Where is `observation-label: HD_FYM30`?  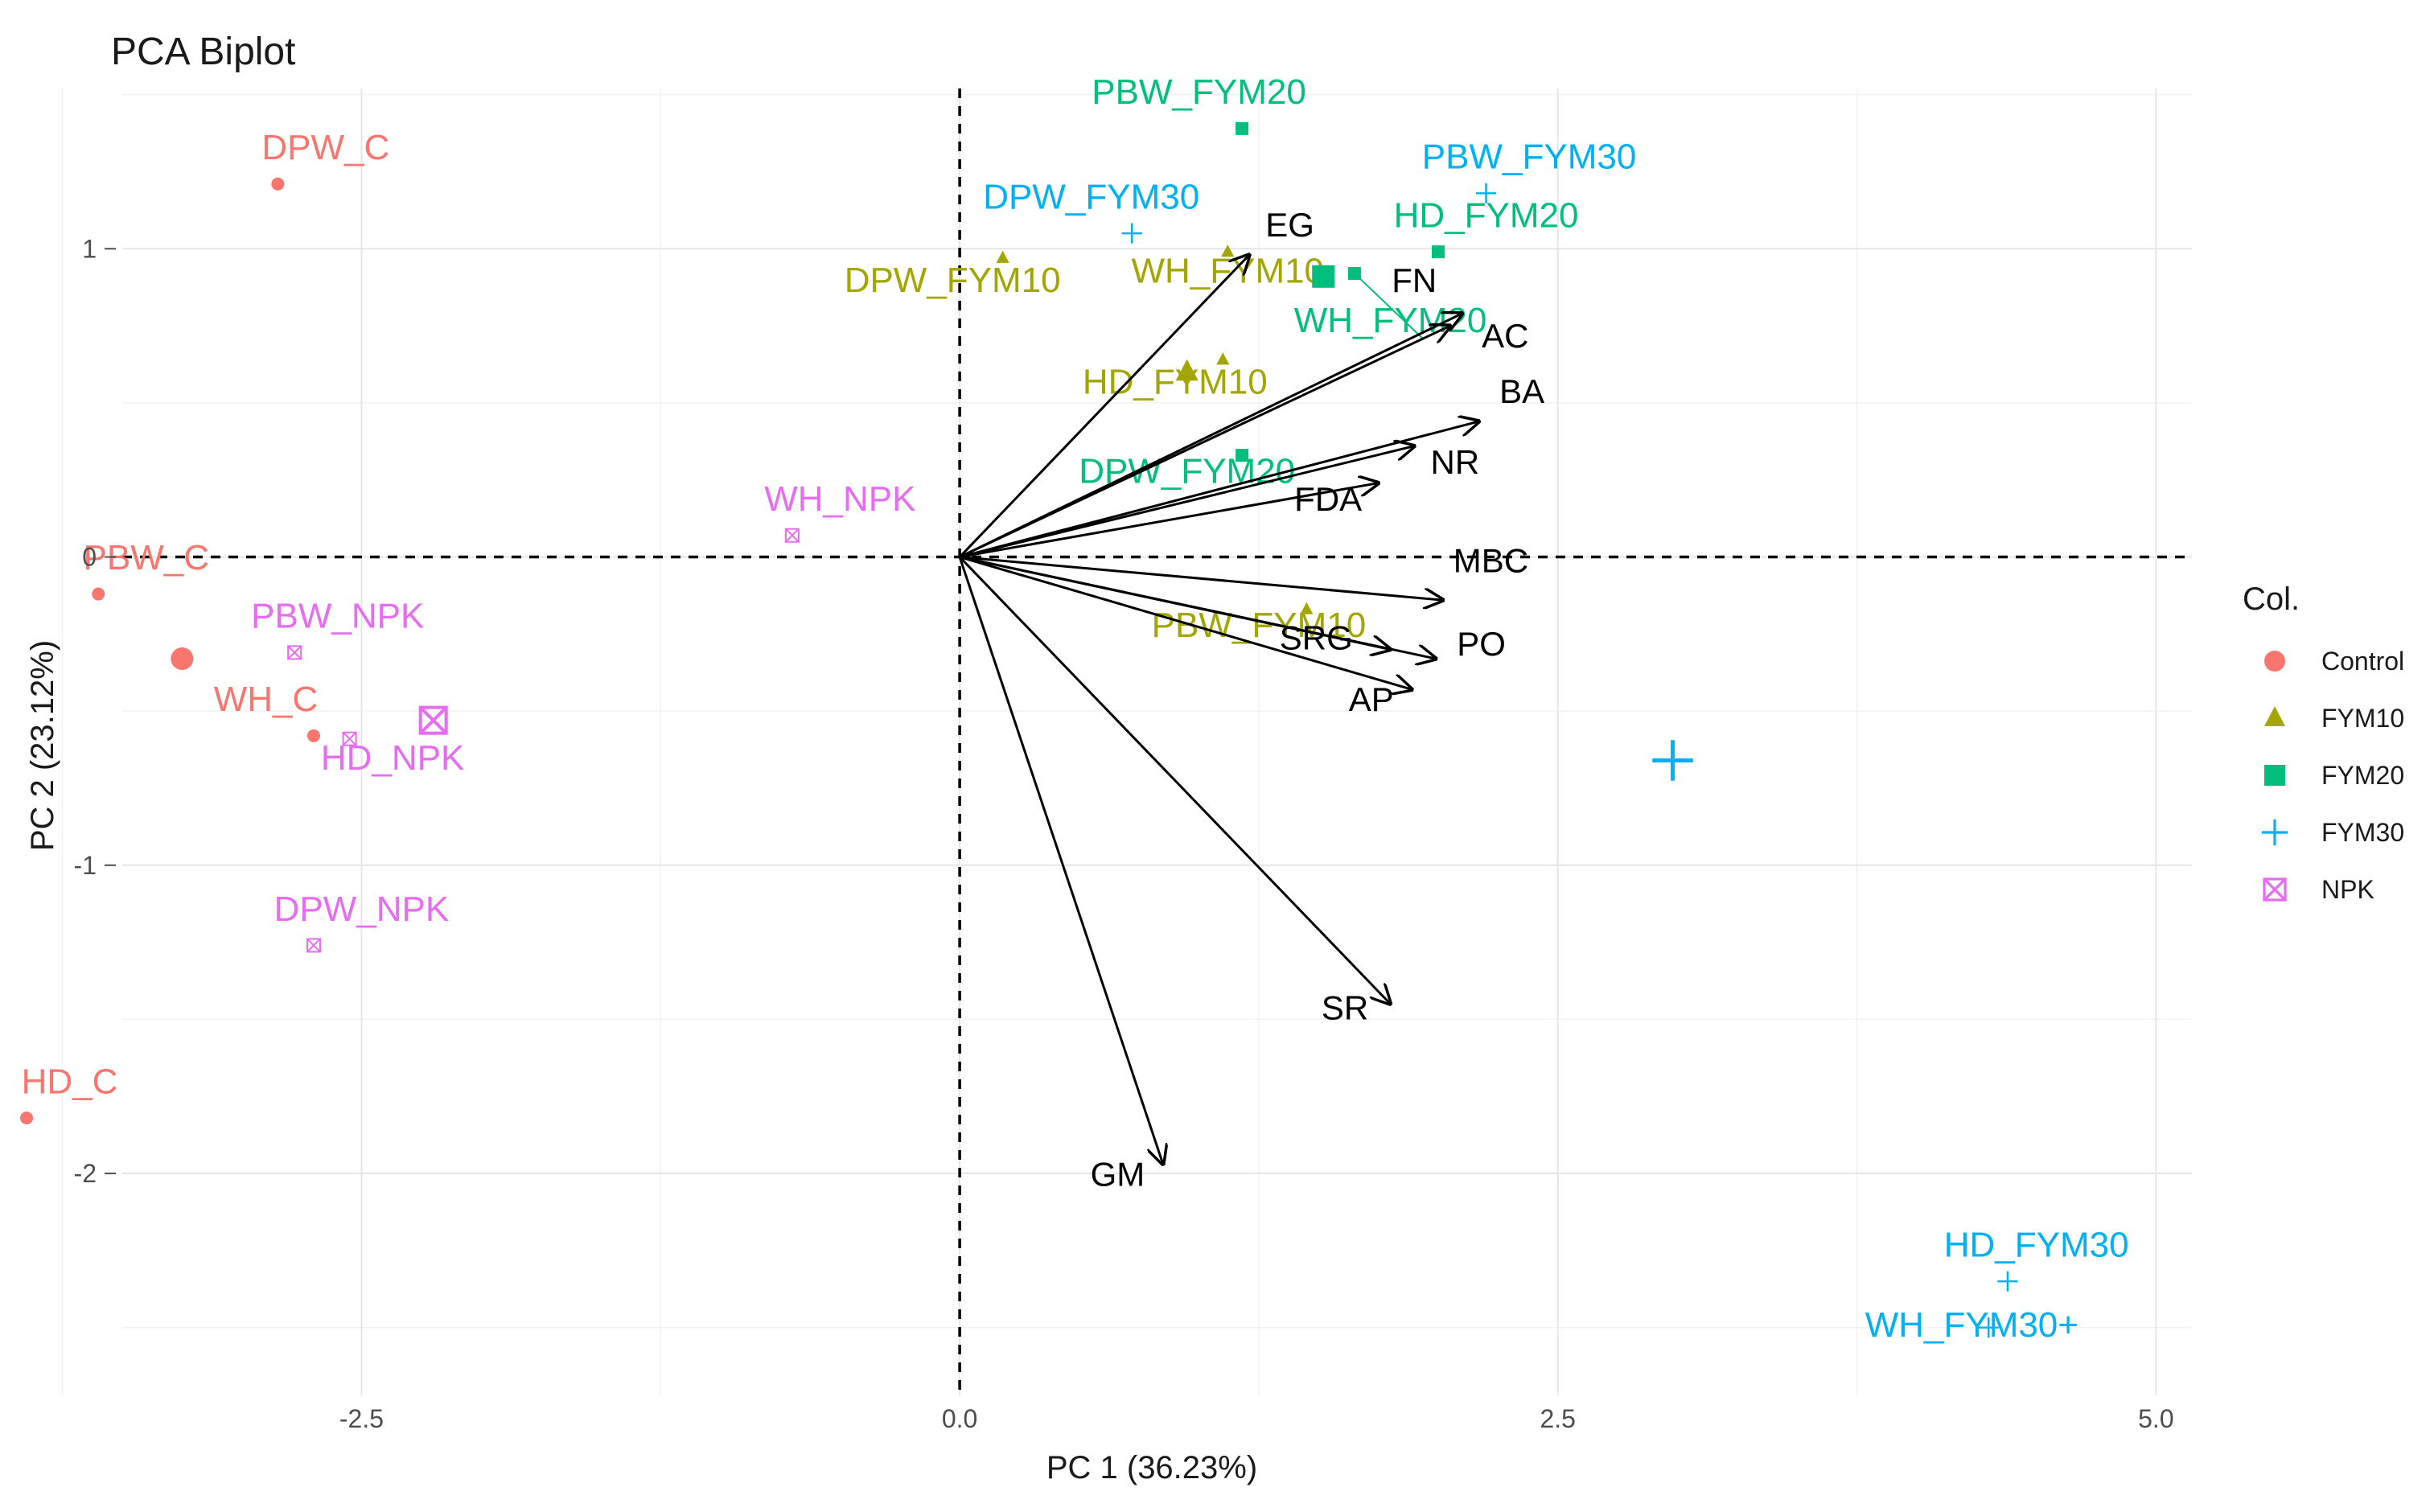 observation-label: HD_FYM30 is located at coordinates (2036, 1246).